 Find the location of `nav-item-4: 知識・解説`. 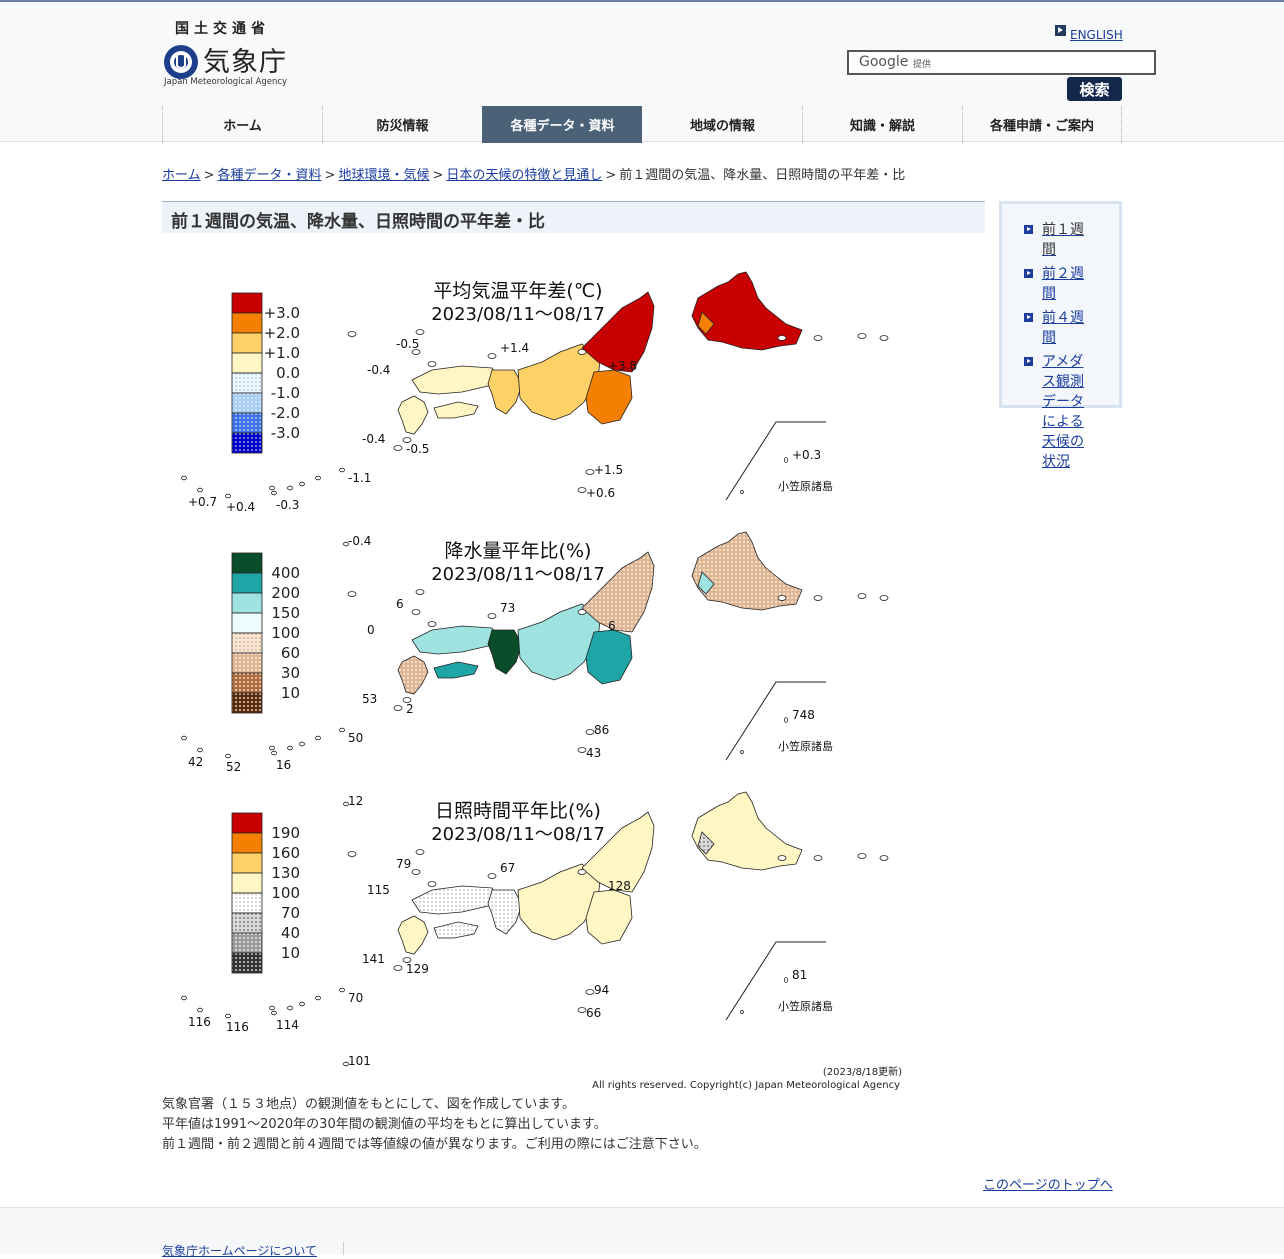

nav-item-4: 知識・解説 is located at coordinates (882, 124).